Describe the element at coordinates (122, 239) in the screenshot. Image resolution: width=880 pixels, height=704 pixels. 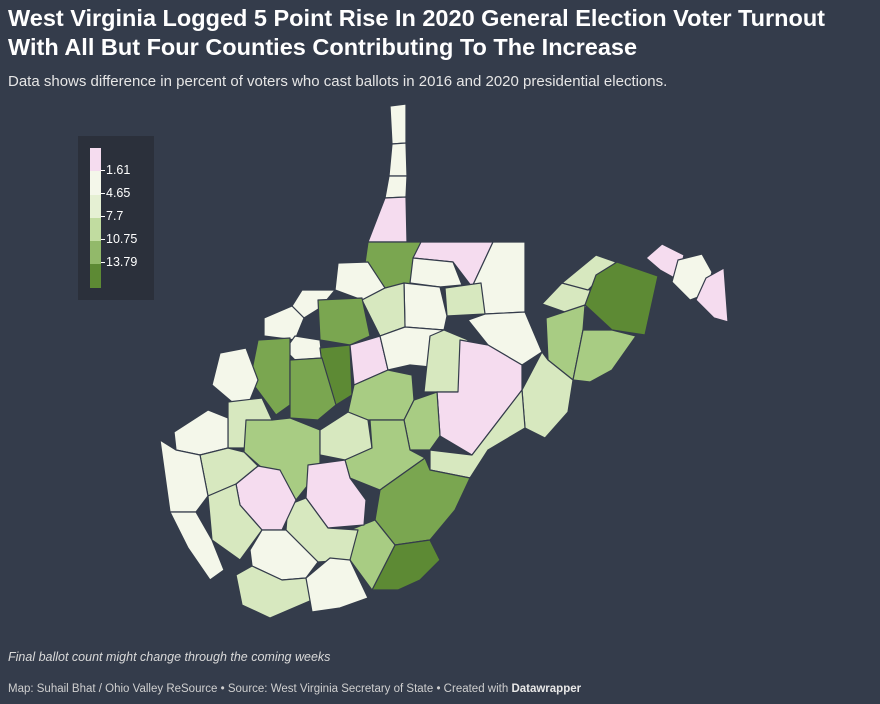
I see `legend-label: 10.75` at that location.